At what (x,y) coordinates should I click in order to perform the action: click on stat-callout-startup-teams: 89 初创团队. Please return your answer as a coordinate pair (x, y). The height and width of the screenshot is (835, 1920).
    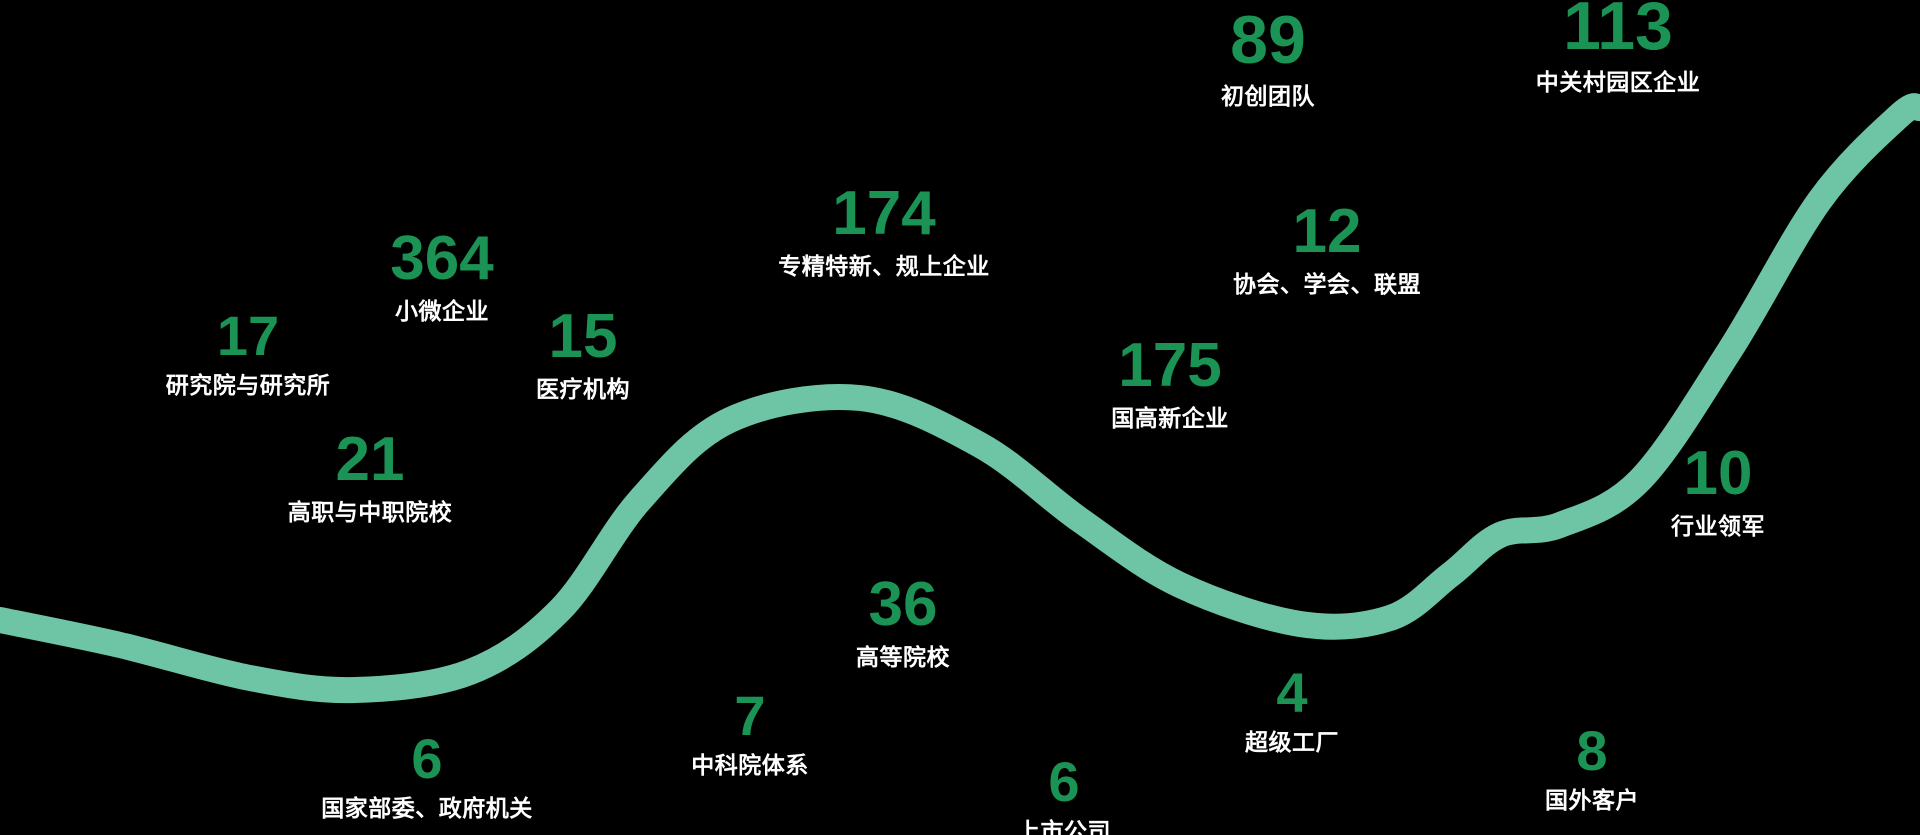
    Looking at the image, I should click on (1268, 56).